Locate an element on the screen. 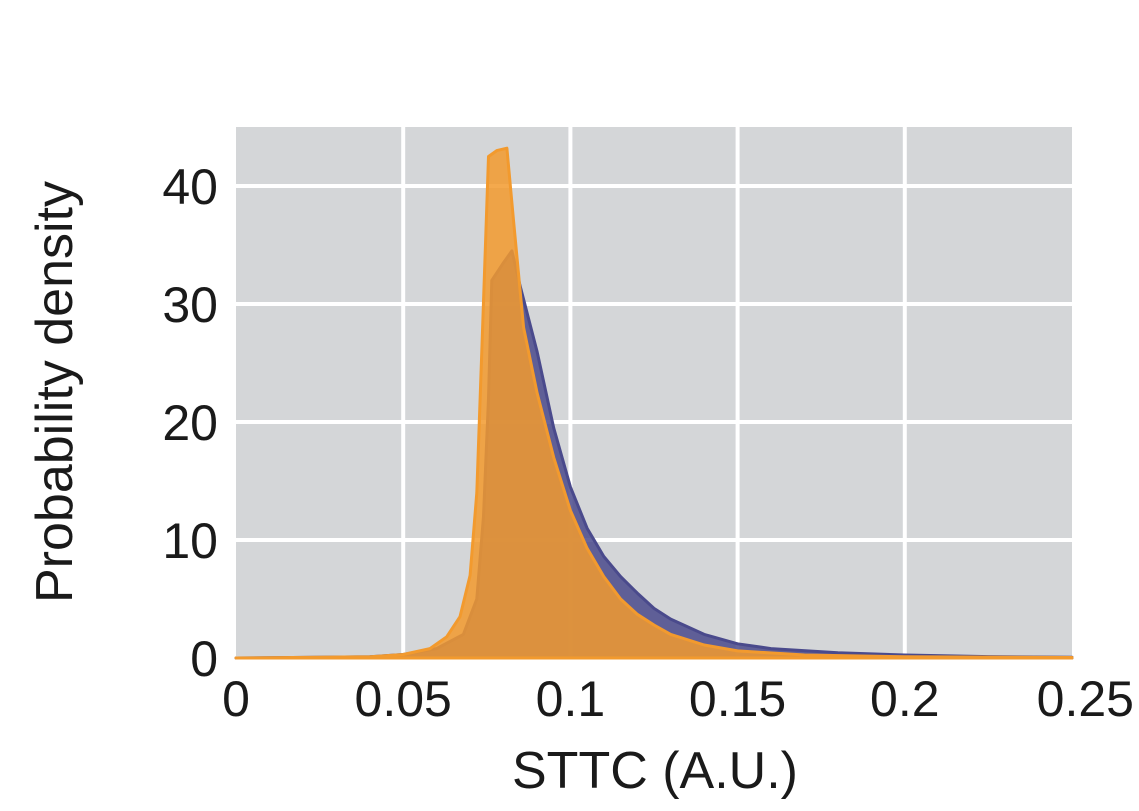  y-tick-label: 20 is located at coordinates (190, 423).